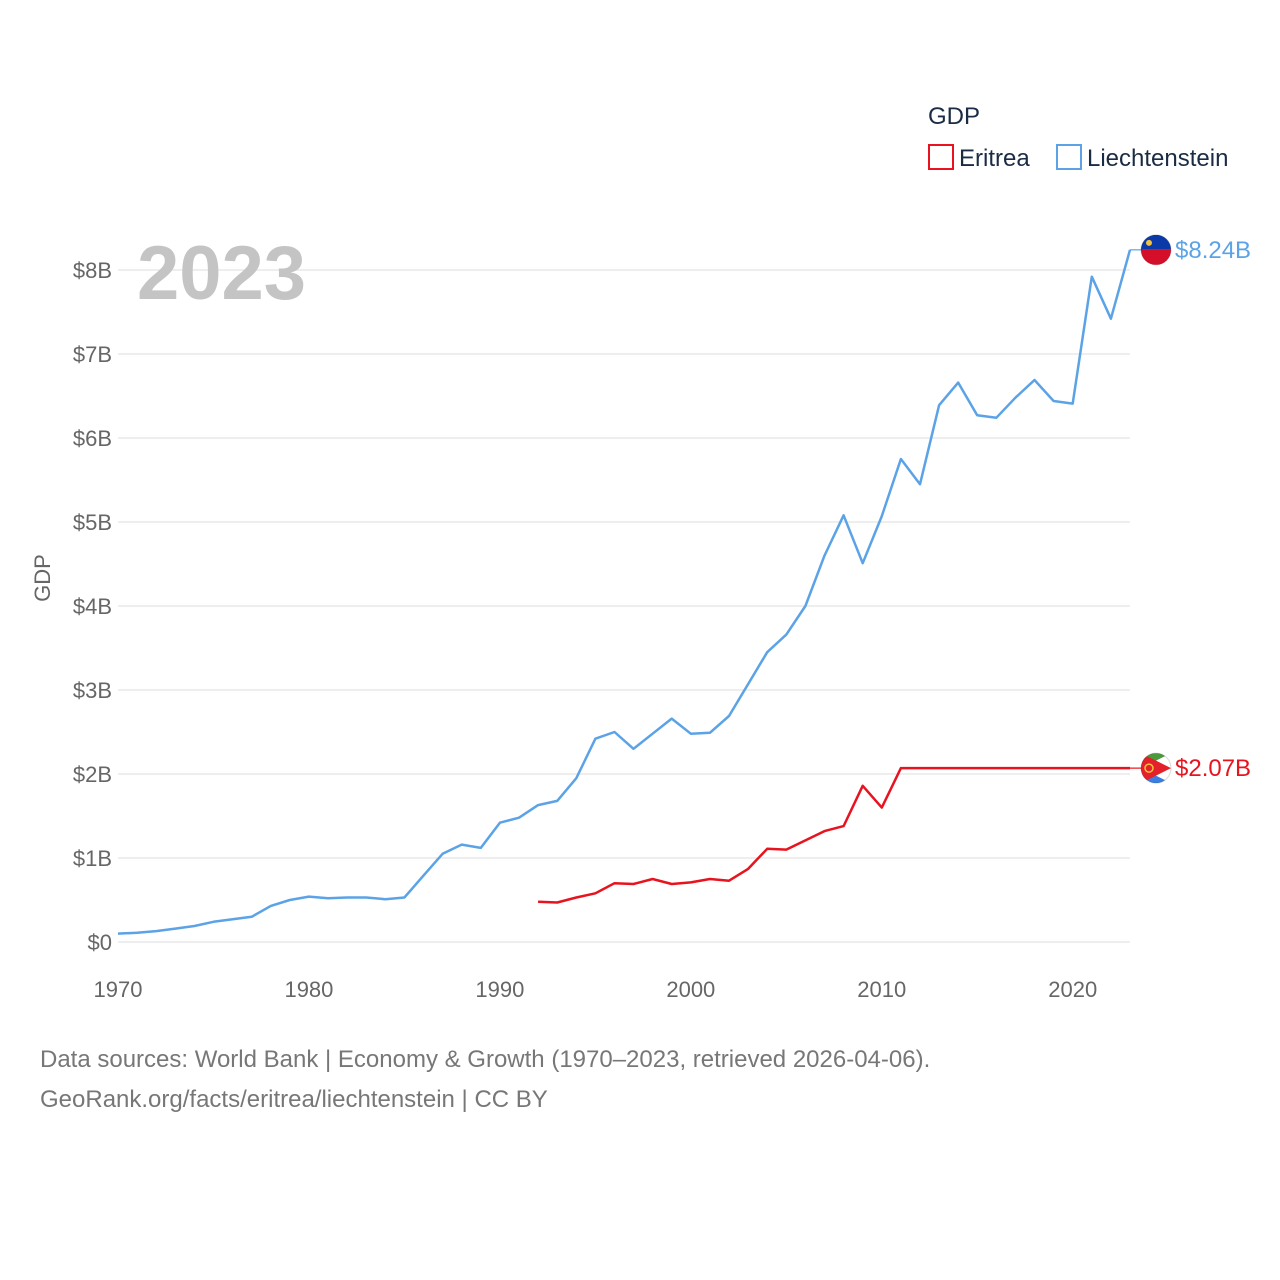 This screenshot has width=1280, height=1280. Describe the element at coordinates (42, 578) in the screenshot. I see `y-axis-label: GDP` at that location.